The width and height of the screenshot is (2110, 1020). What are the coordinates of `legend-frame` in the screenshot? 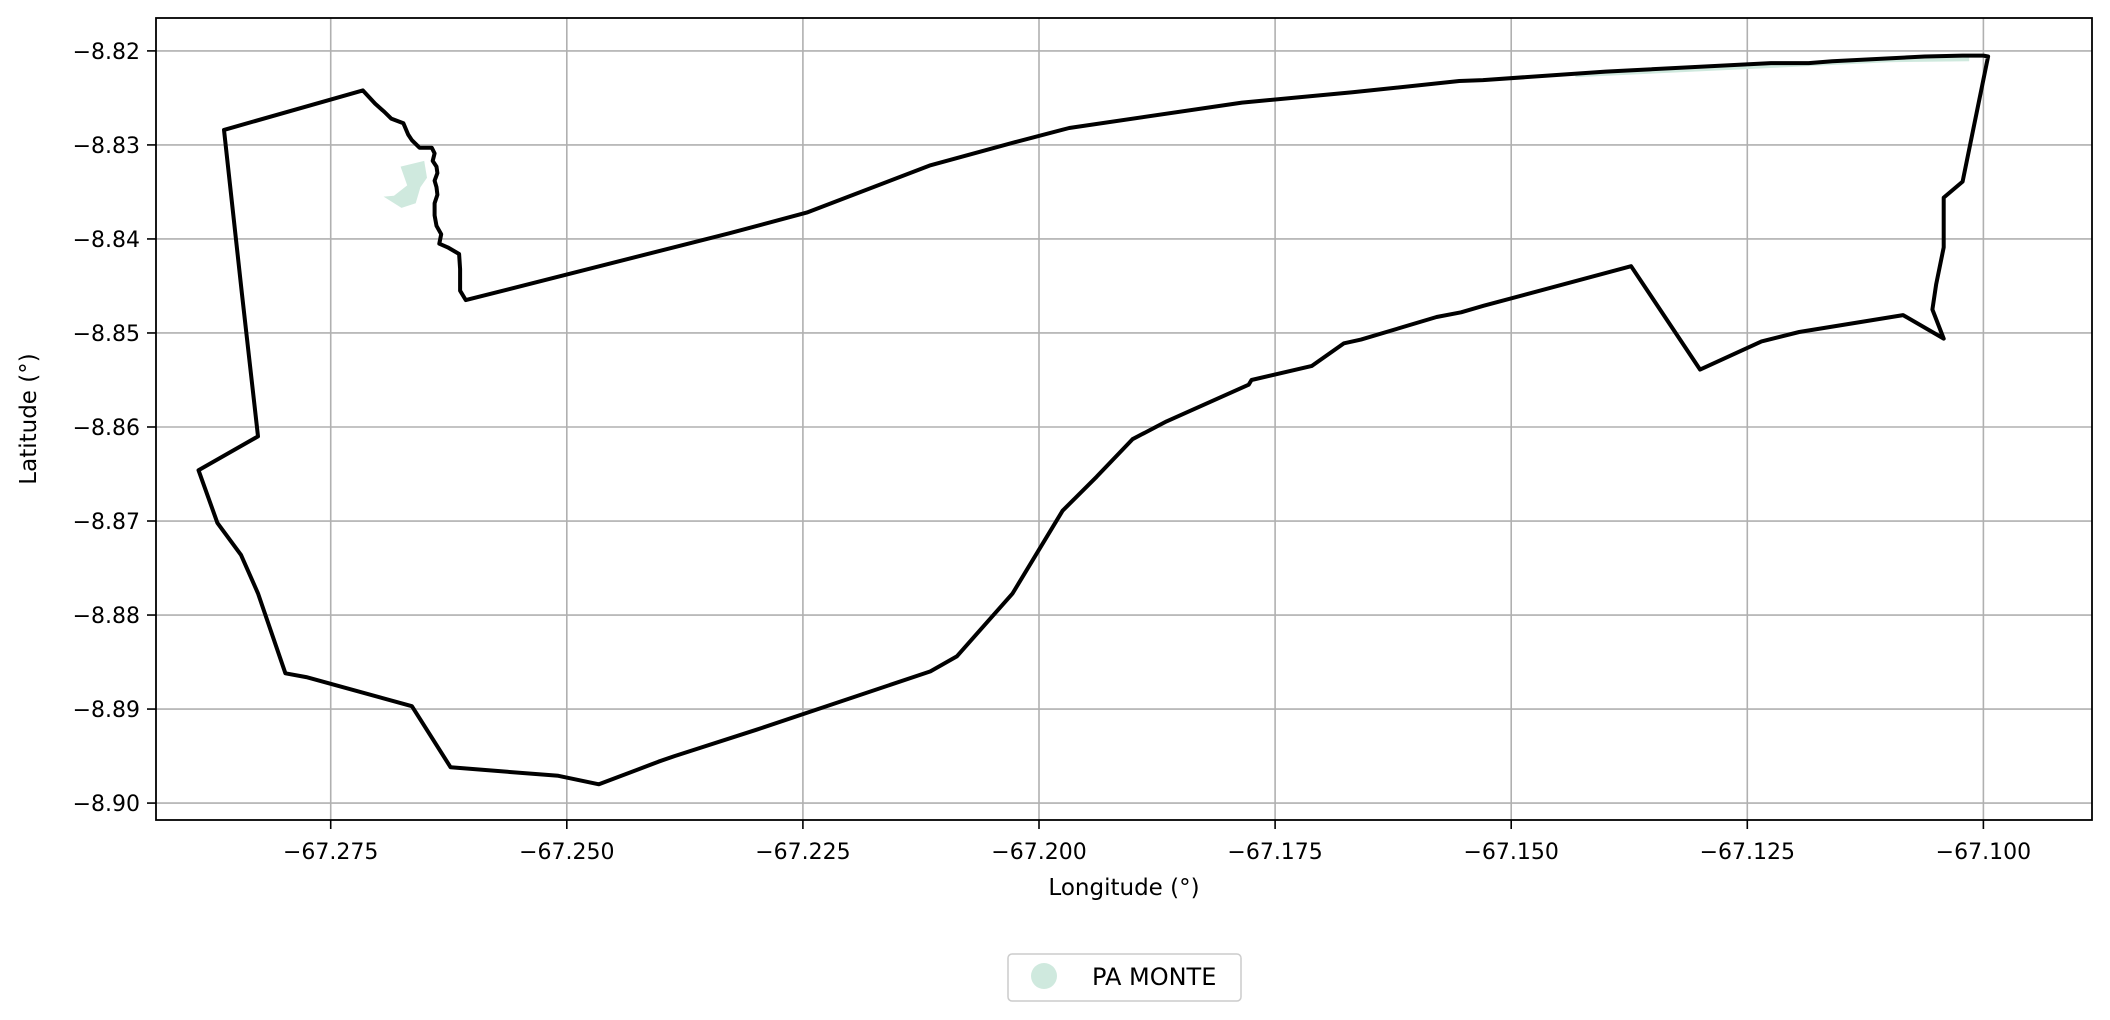 It's located at (1124, 977).